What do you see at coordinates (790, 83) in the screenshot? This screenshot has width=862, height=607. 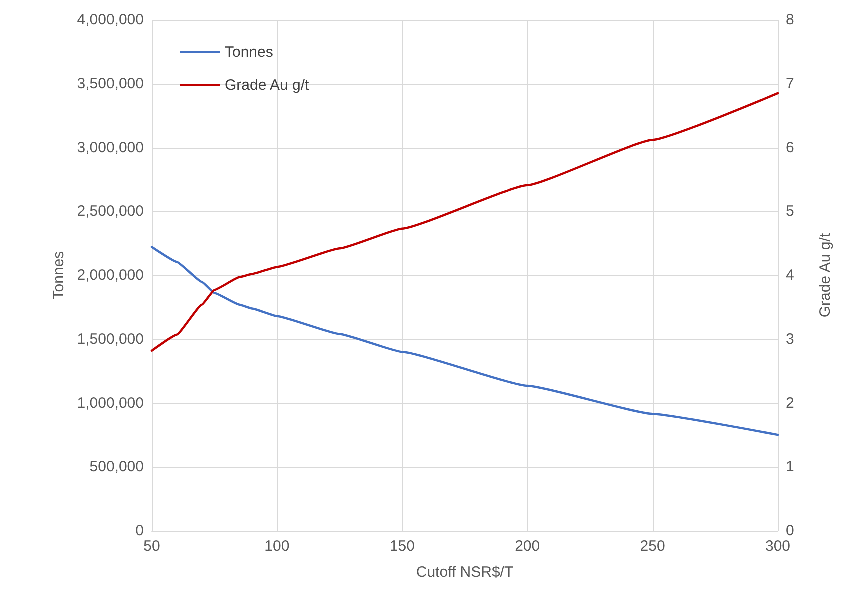 I see `y2-tick-label: 7` at bounding box center [790, 83].